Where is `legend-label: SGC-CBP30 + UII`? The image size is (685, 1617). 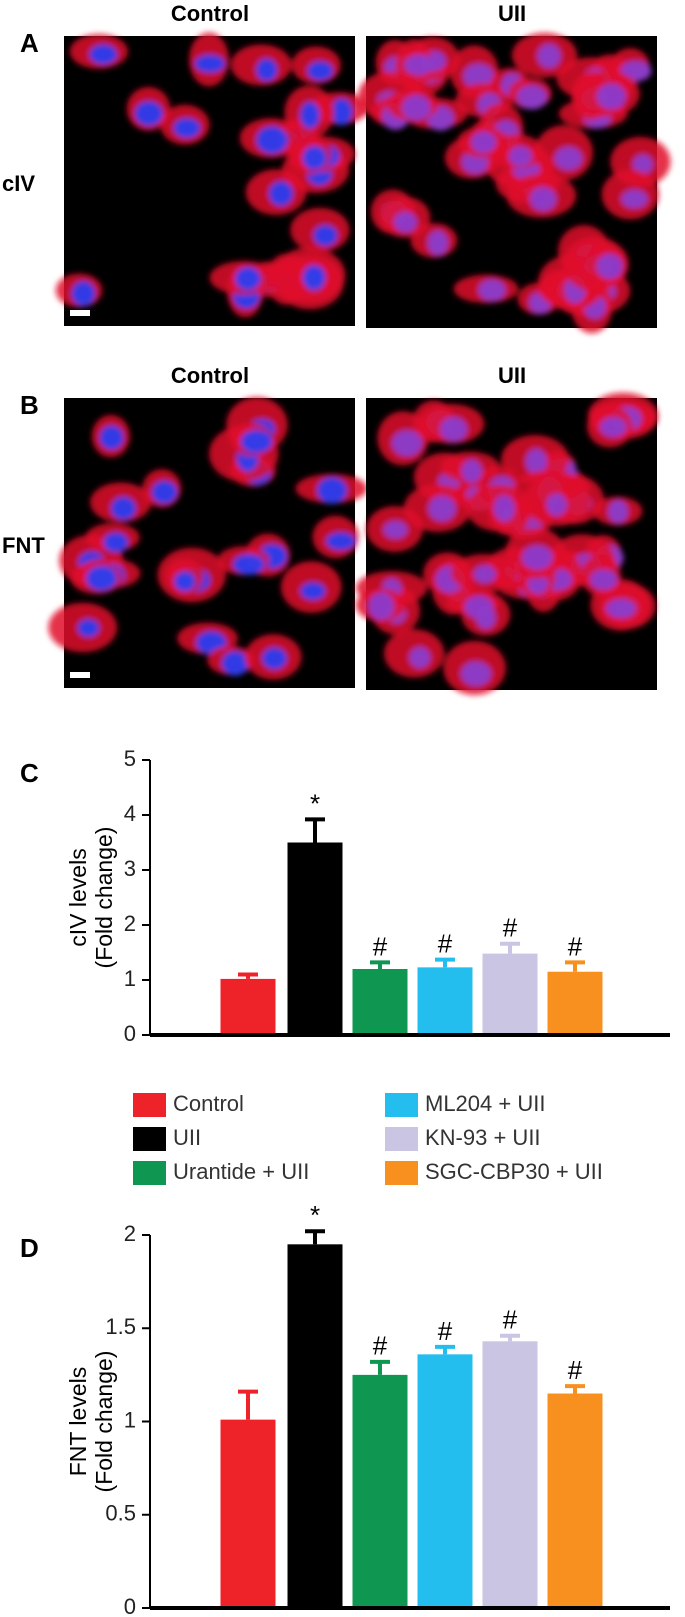 legend-label: SGC-CBP30 + UII is located at coordinates (514, 1171).